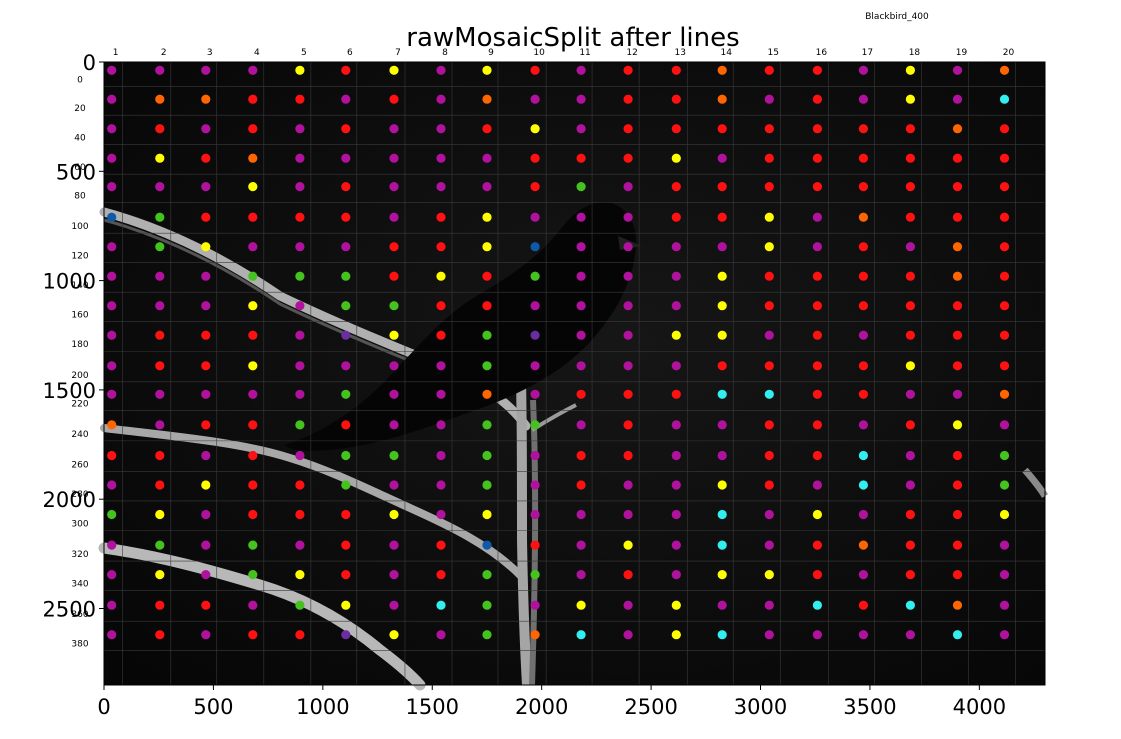  Describe the element at coordinates (69, 391) in the screenshot. I see `y-tick-label: 1500` at that location.